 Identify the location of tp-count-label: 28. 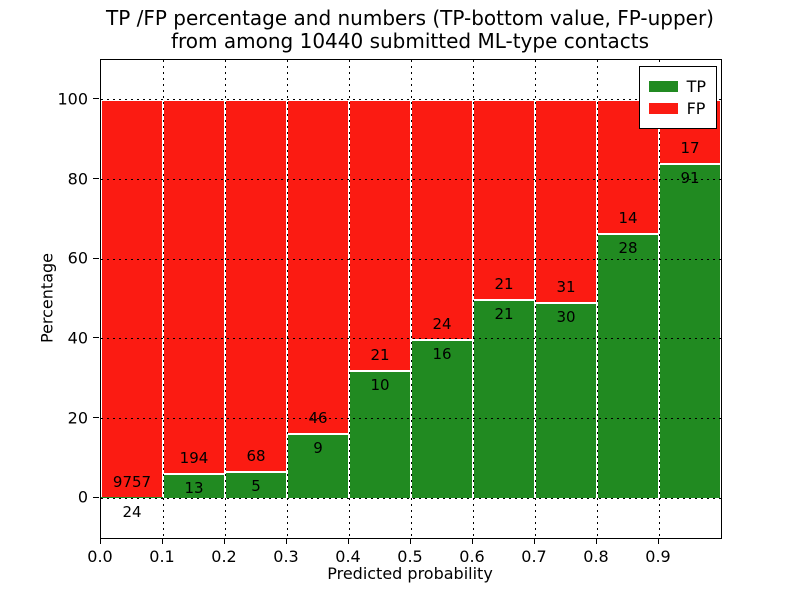
(628, 247).